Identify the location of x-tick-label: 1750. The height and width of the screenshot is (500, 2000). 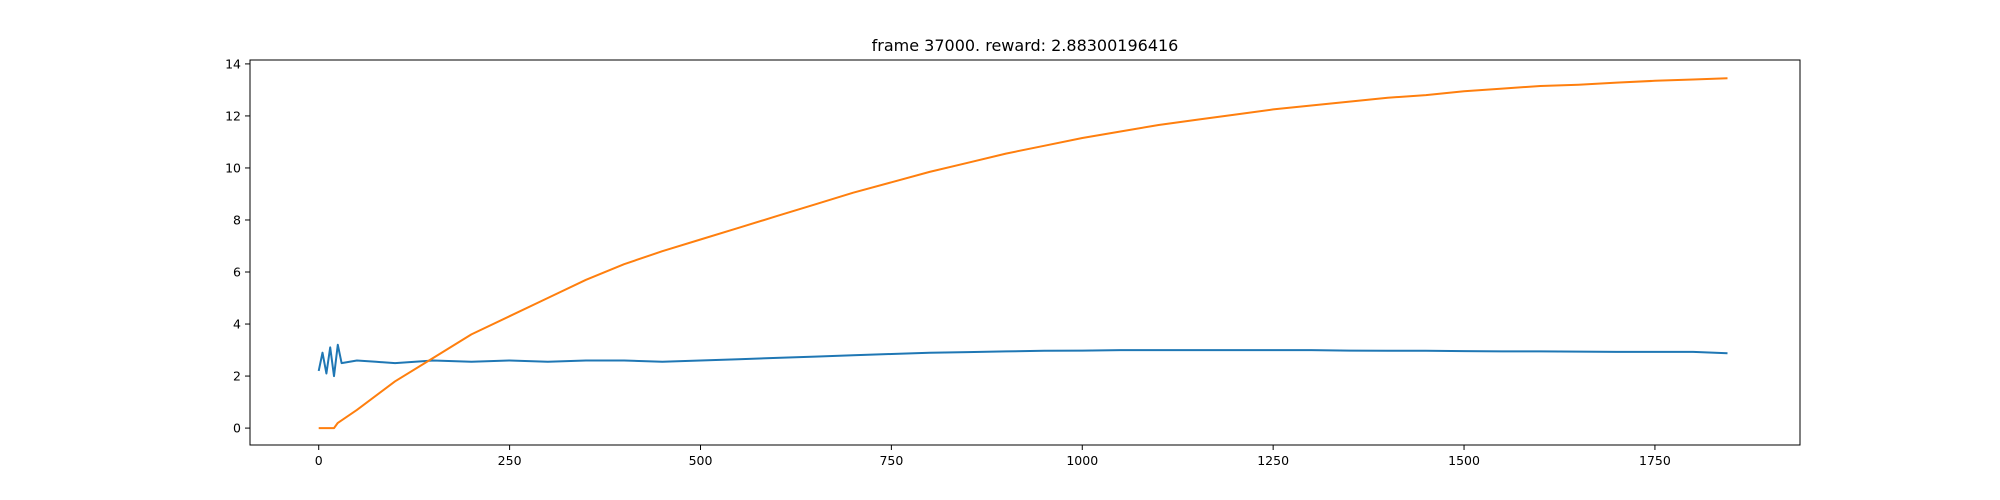
(1655, 460).